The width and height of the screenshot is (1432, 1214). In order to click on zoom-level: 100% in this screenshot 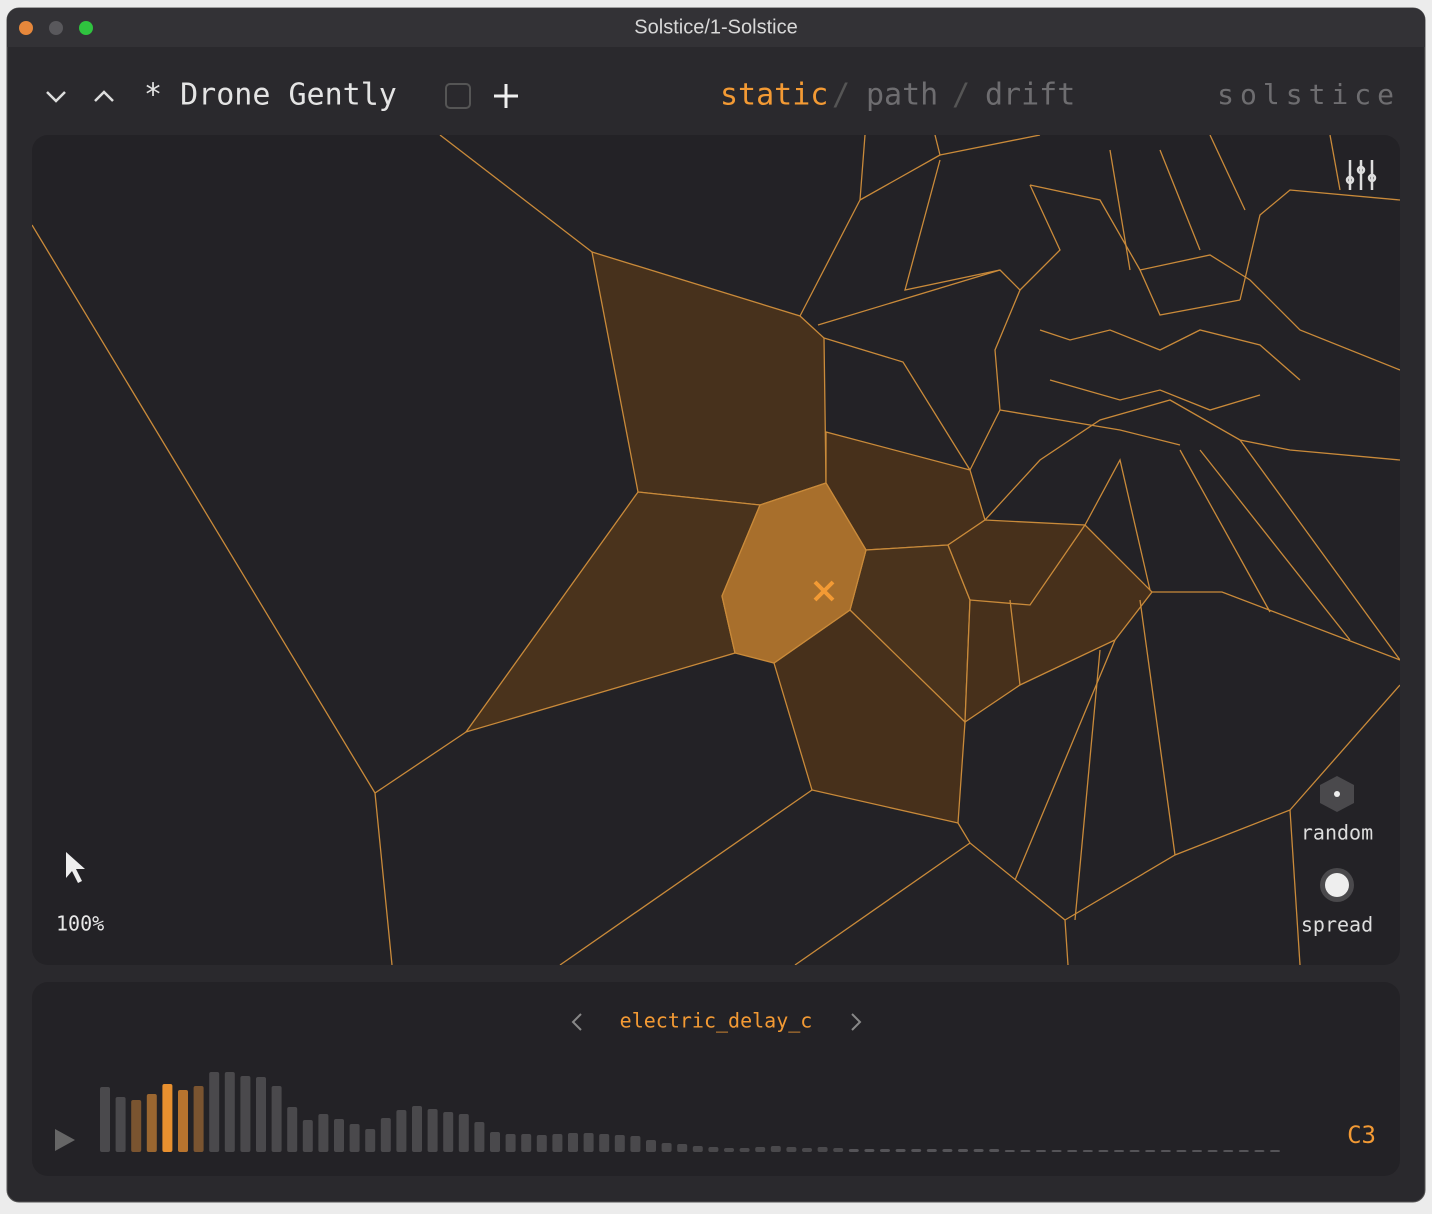, I will do `click(80, 924)`.